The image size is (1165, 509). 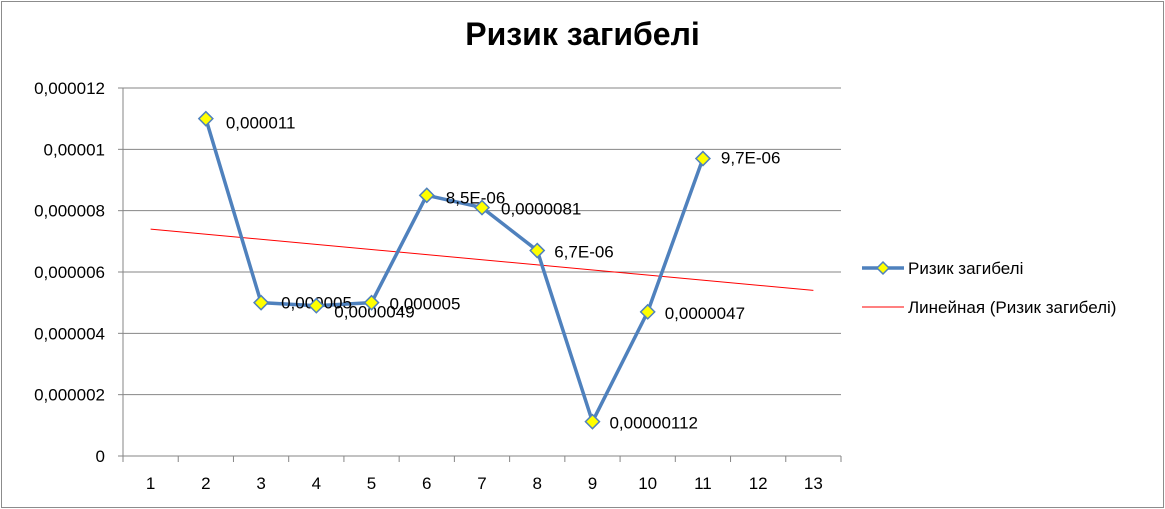 What do you see at coordinates (316, 483) in the screenshot?
I see `x-tick-label: 4` at bounding box center [316, 483].